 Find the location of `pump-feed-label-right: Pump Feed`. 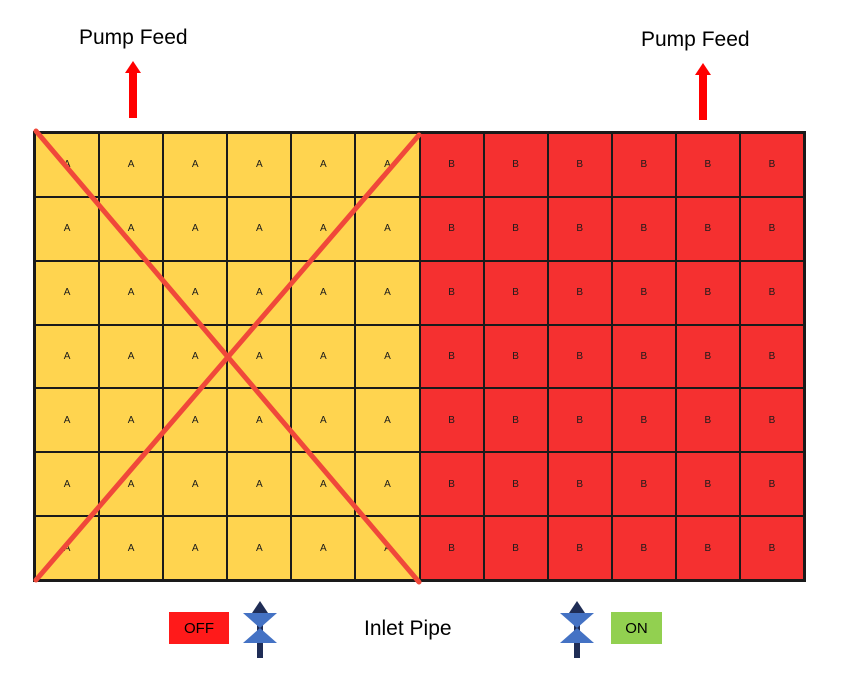

pump-feed-label-right: Pump Feed is located at coordinates (695, 39).